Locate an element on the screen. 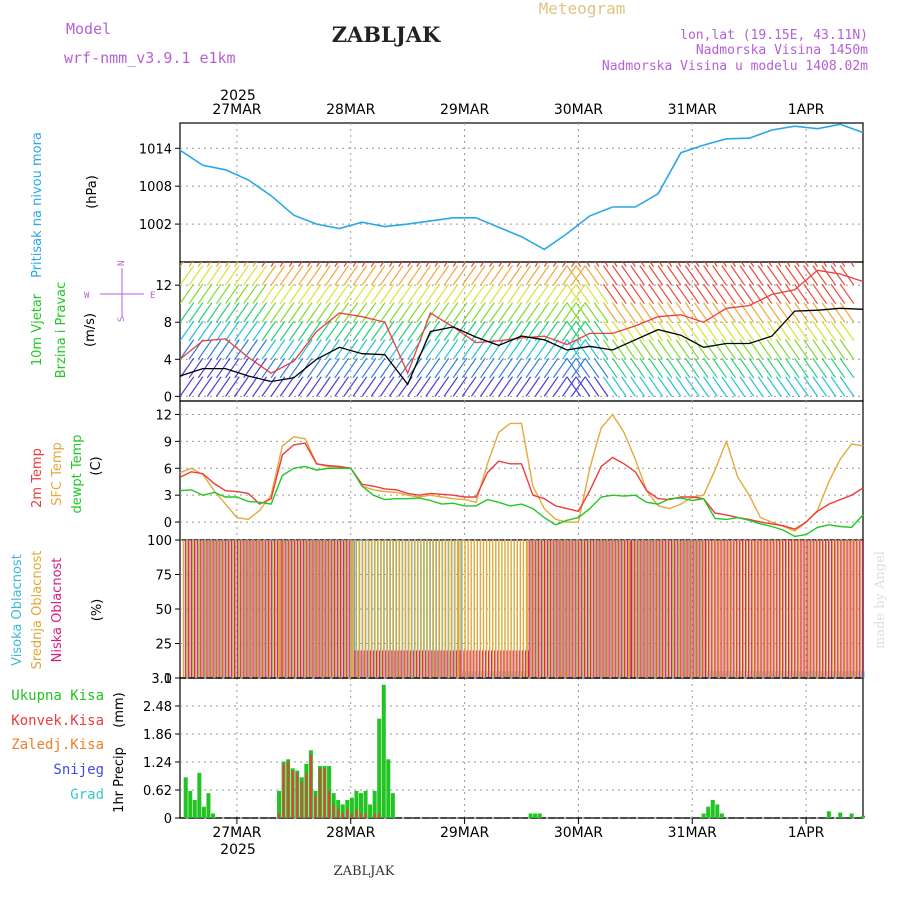 This screenshot has height=900, width=900. top-day-label: 30MAR is located at coordinates (578, 110).